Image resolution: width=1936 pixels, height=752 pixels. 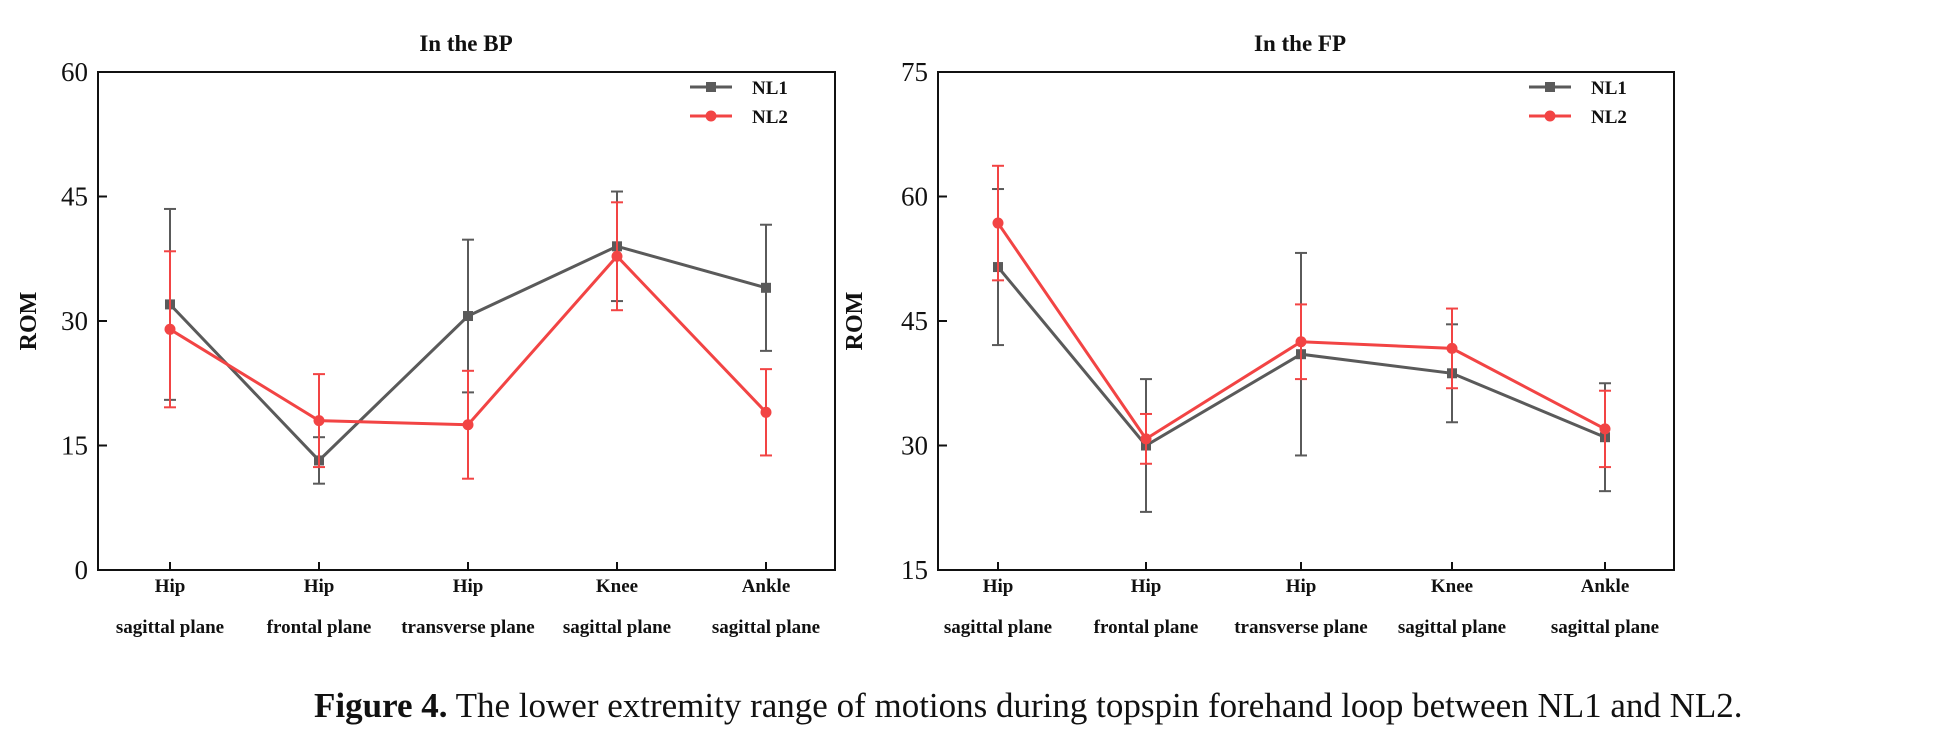 I want to click on chart-title: In the FP, so click(x=1300, y=43).